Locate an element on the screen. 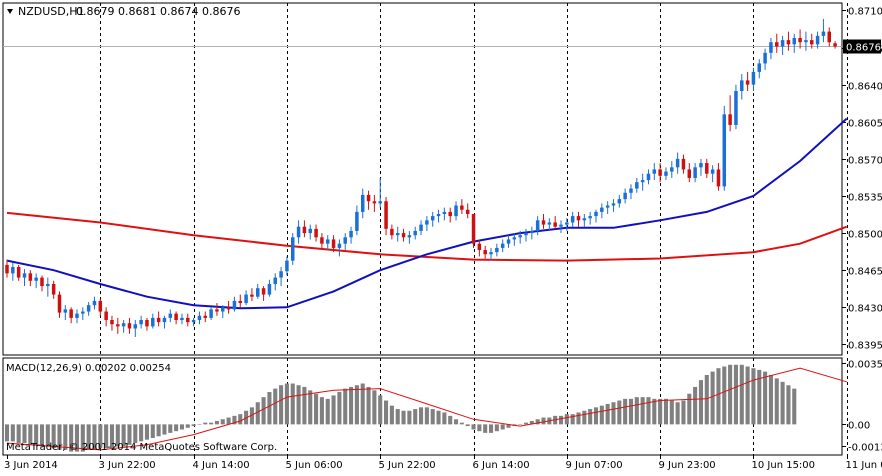 The width and height of the screenshot is (882, 476). x-tick-label: 11 Jun 07:00 is located at coordinates (864, 465).